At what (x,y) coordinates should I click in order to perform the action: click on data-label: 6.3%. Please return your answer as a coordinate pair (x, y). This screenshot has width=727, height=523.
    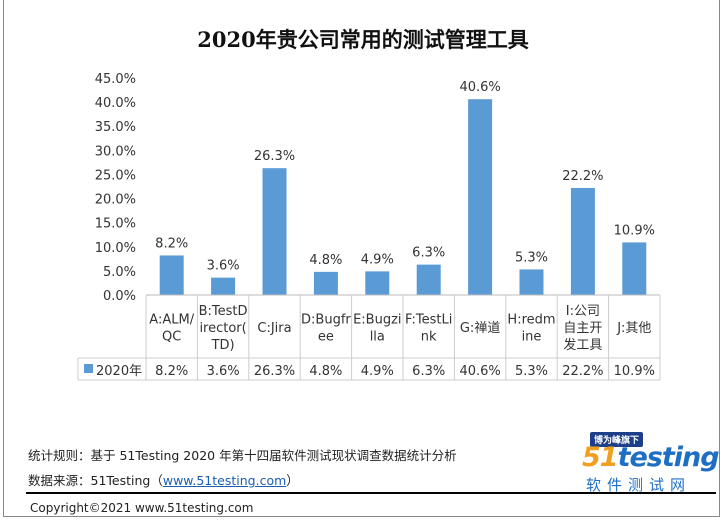
    Looking at the image, I should click on (428, 253).